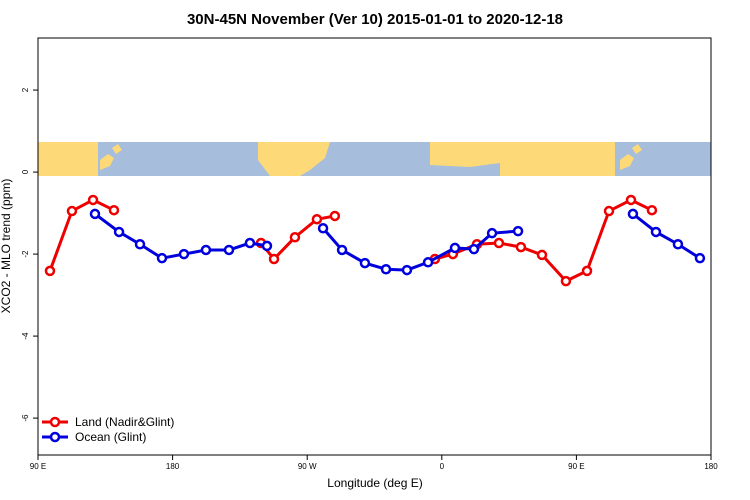 The width and height of the screenshot is (750, 500). What do you see at coordinates (110, 437) in the screenshot?
I see `legend-label: Ocean (Glint)` at bounding box center [110, 437].